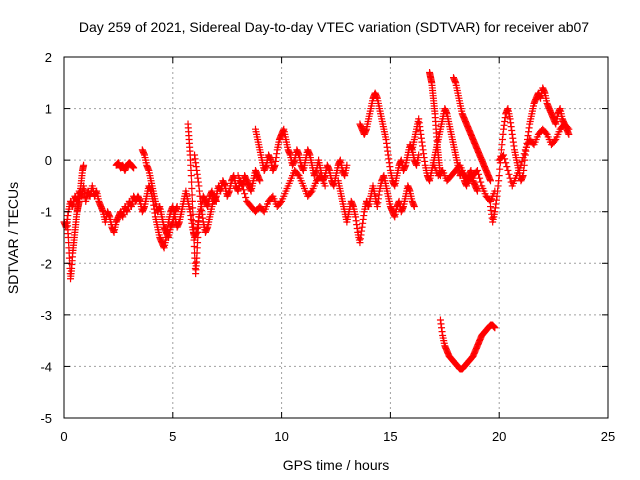  What do you see at coordinates (46, 366) in the screenshot?
I see `y-tick-label: -4` at bounding box center [46, 366].